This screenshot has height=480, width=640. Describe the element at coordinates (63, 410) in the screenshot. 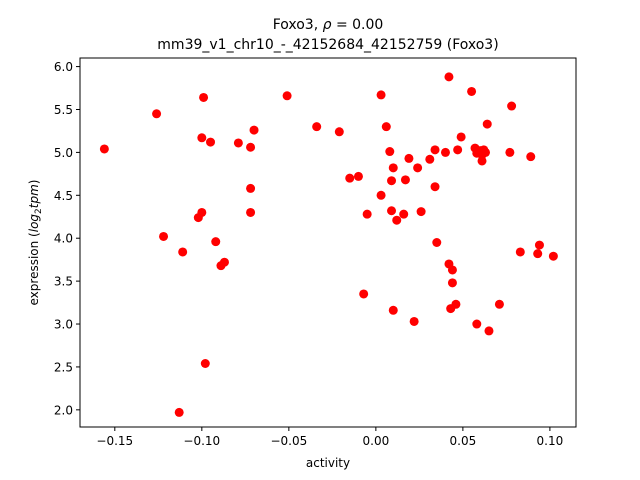

I see `y-tick-label: 2.0` at that location.